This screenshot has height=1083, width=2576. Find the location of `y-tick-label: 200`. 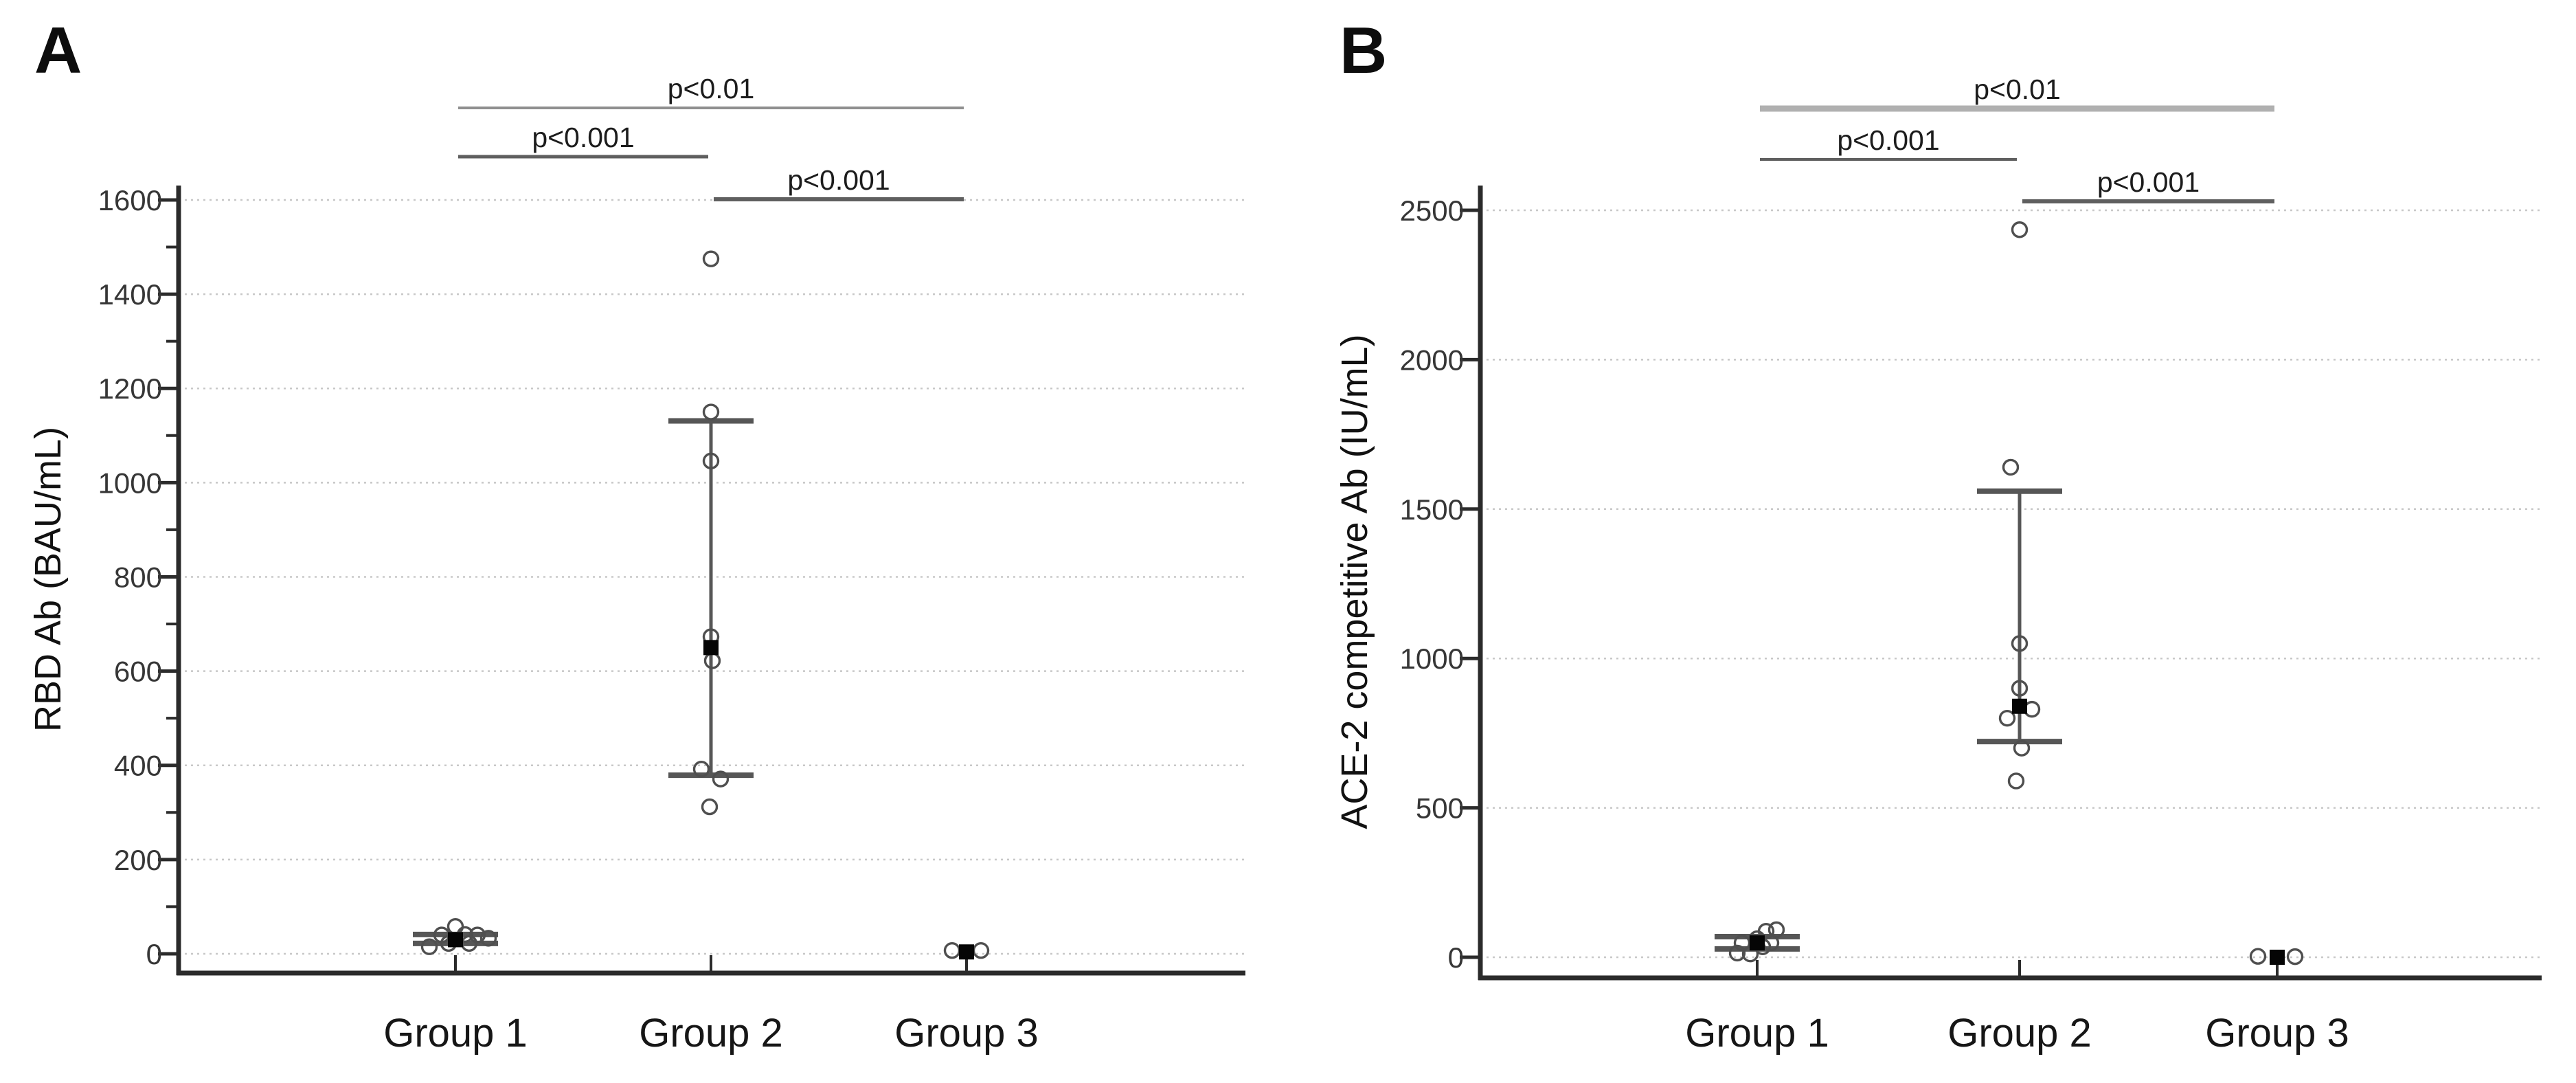

y-tick-label: 200 is located at coordinates (138, 860).